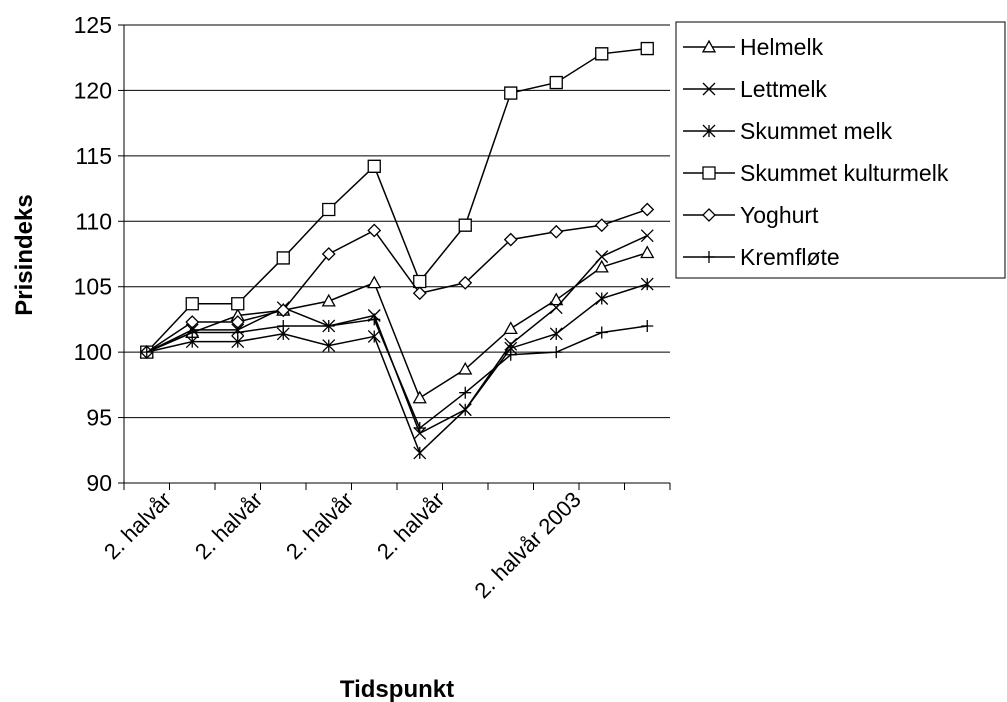  Describe the element at coordinates (93, 287) in the screenshot. I see `y-tick-label: 105` at that location.